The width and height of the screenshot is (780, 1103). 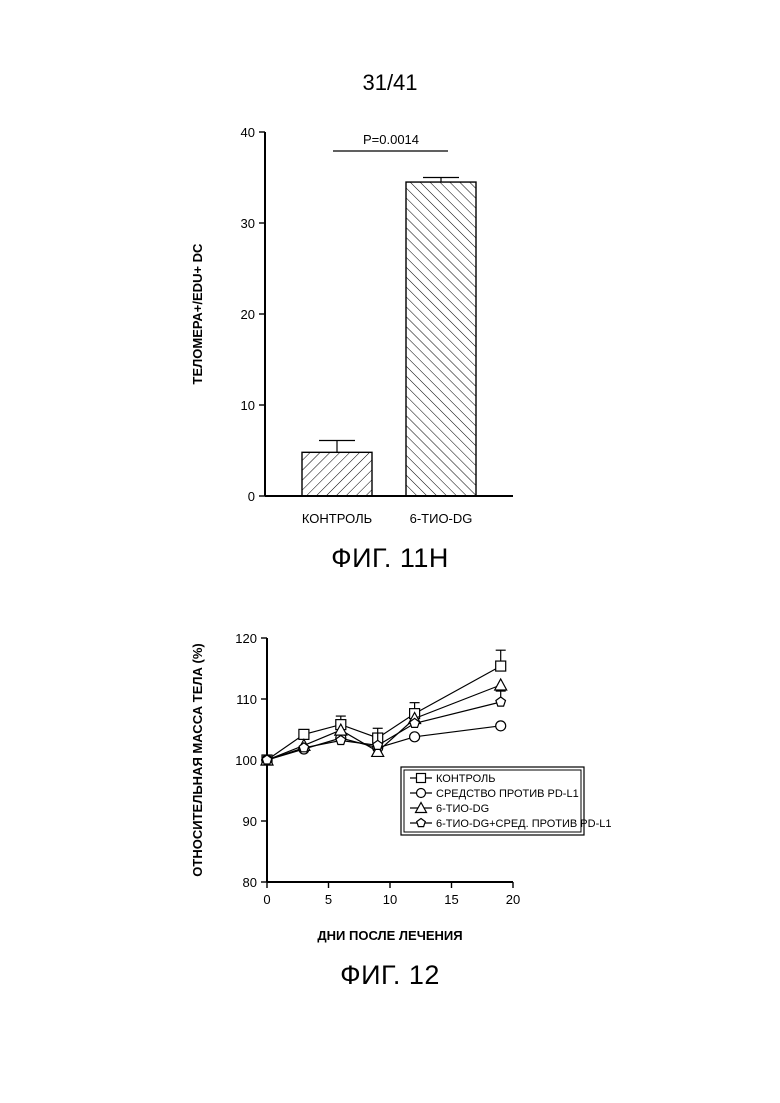 I want to click on y-tick-label: 30, so click(x=248, y=223).